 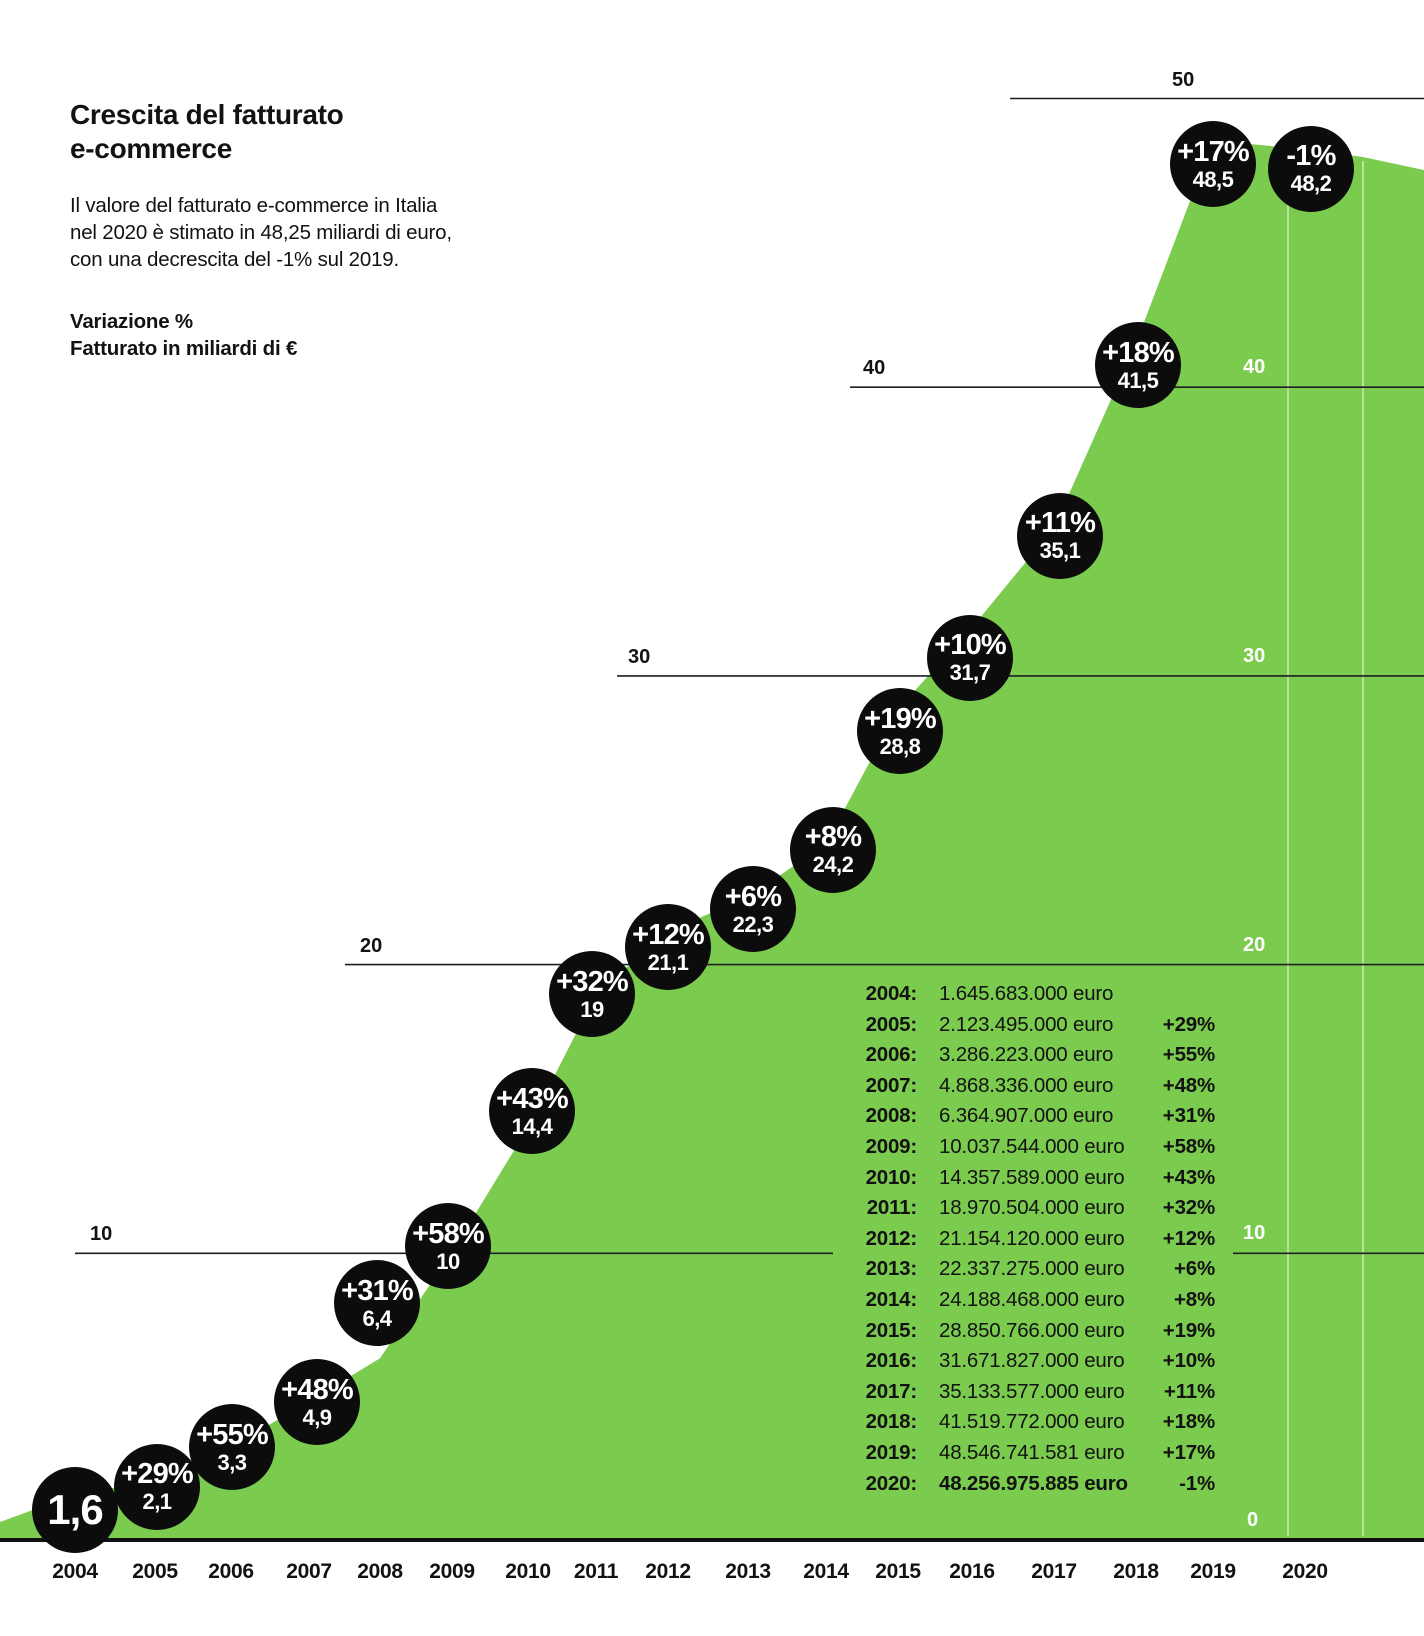 What do you see at coordinates (970, 645) in the screenshot?
I see `data-point-pct: +10%` at bounding box center [970, 645].